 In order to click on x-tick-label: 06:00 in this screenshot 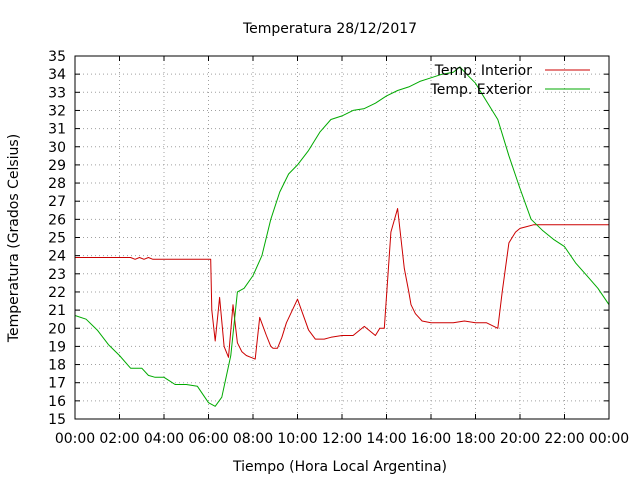, I will do `click(208, 439)`.